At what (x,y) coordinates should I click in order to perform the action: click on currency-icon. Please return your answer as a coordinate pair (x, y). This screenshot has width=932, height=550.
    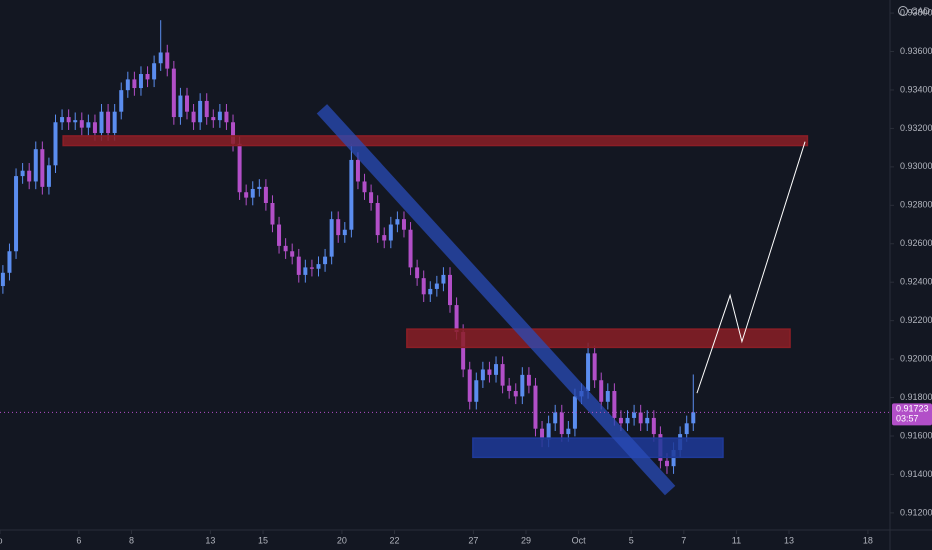
    Looking at the image, I should click on (903, 11).